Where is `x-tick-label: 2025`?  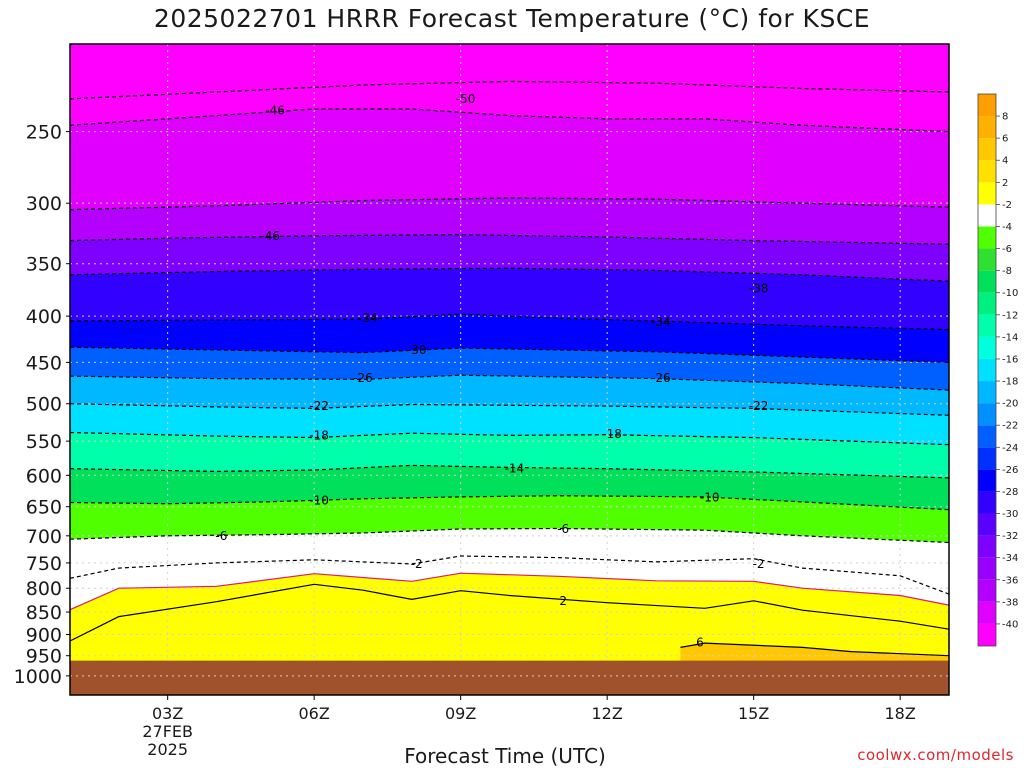
x-tick-label: 2025 is located at coordinates (167, 749).